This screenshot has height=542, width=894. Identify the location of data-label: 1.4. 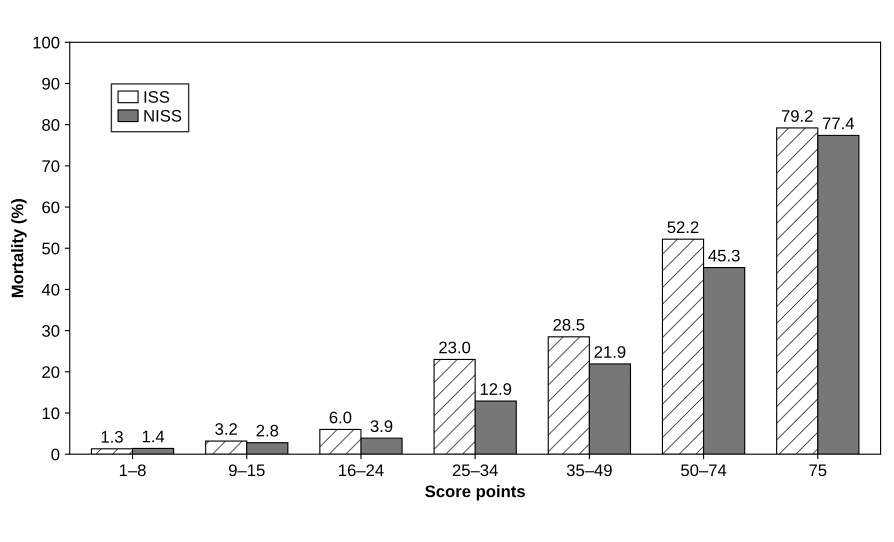
(153, 436).